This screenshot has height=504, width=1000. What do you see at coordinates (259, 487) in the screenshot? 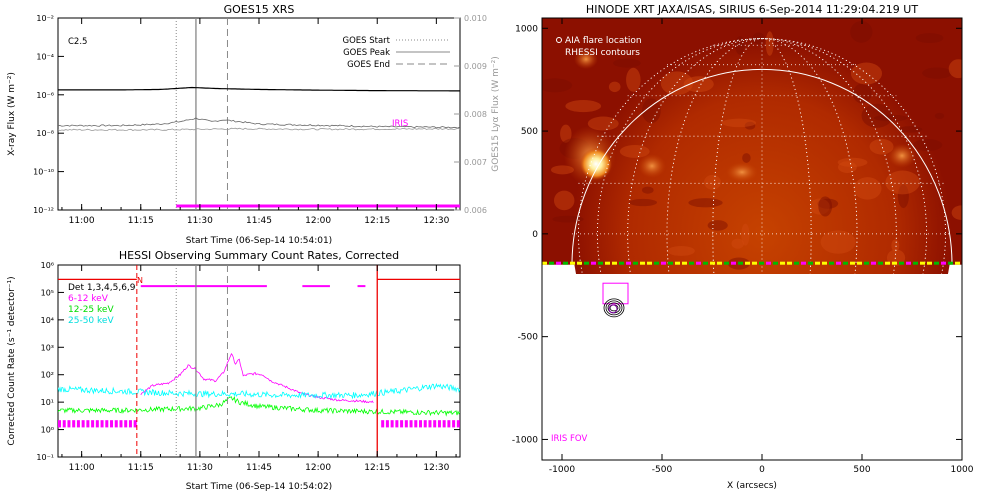
I see `hessi-xlabel: Start Time (06-Sep-14 10:54:02)` at bounding box center [259, 487].